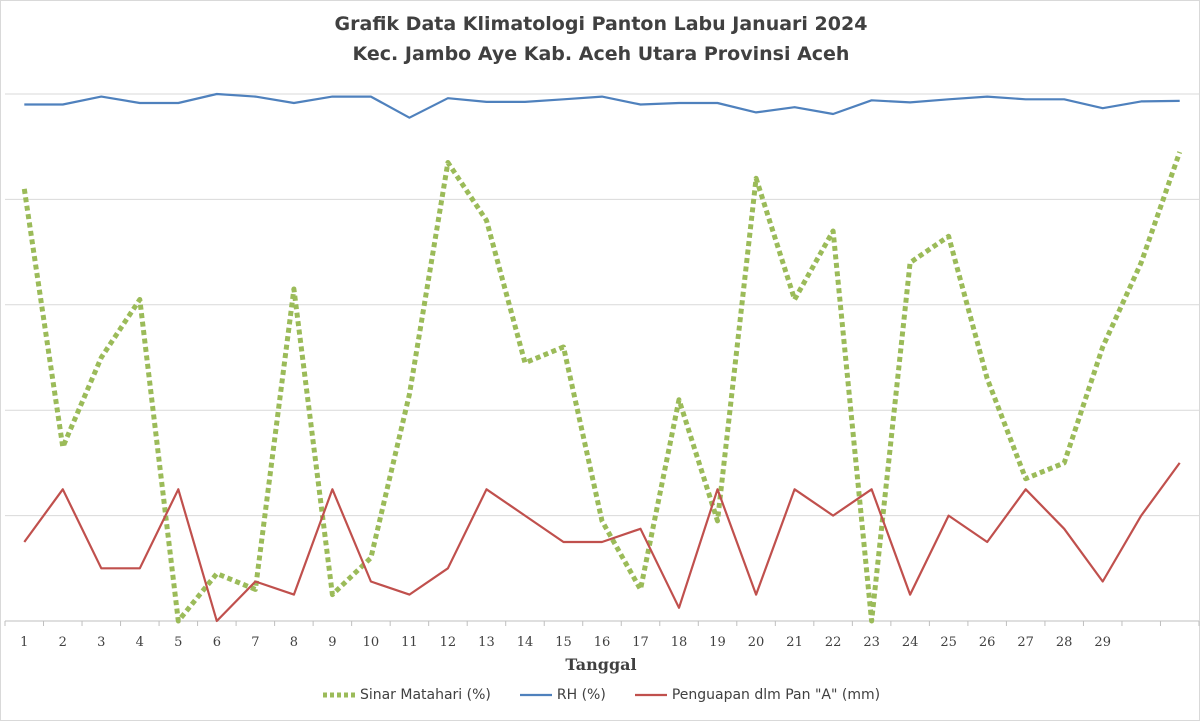  Describe the element at coordinates (871, 642) in the screenshot. I see `x-tick-label: 23` at that location.